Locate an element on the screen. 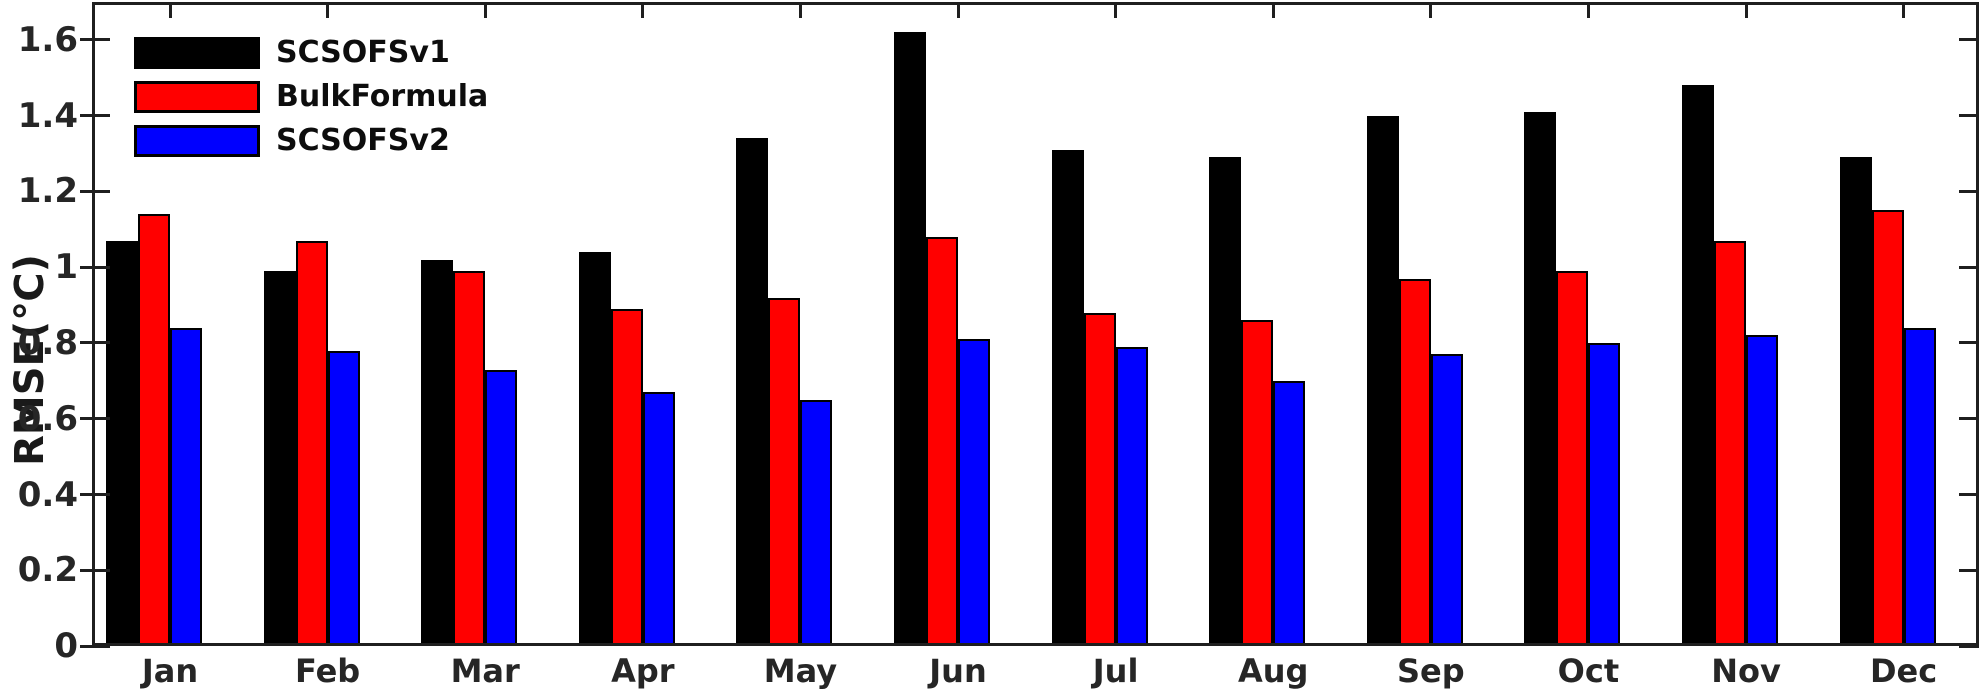  legend-swatch-bulkformula is located at coordinates (197, 96).